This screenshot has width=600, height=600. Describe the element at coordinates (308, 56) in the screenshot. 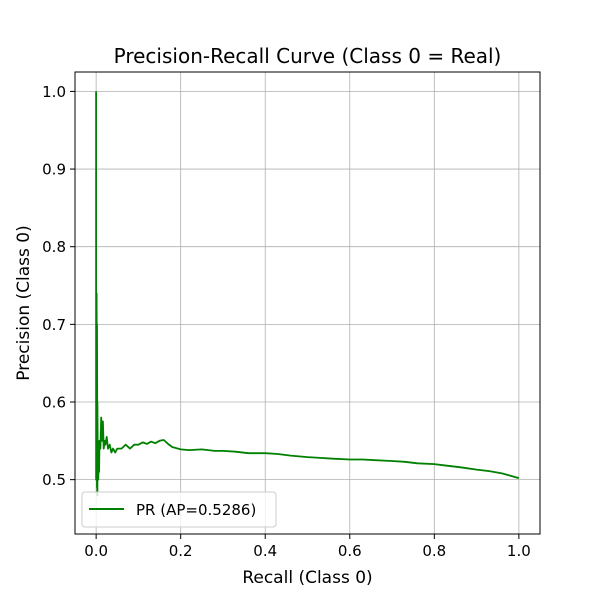

I see `chart-title: Precision-Recall Curve (Class 0 = Real)` at that location.